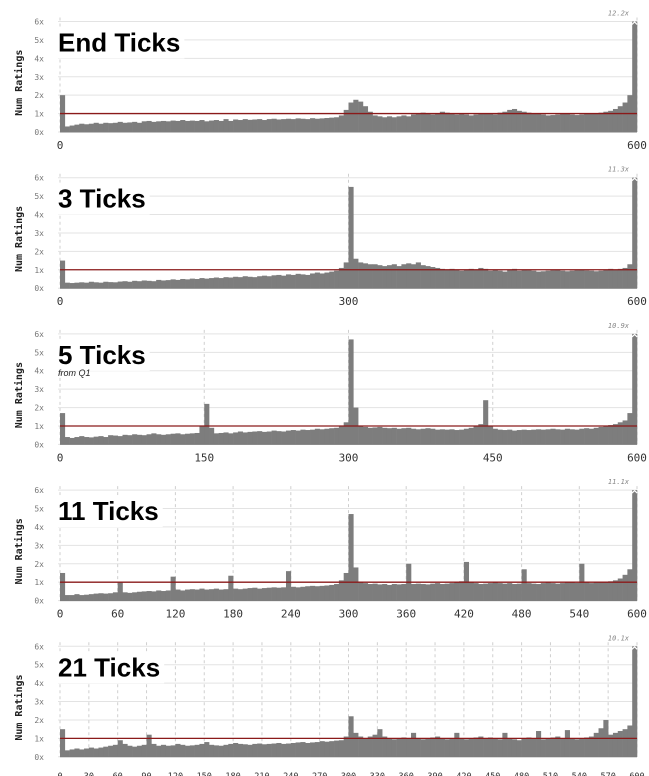 The height and width of the screenshot is (776, 649). I want to click on x-tick-label: 60, so click(117, 614).